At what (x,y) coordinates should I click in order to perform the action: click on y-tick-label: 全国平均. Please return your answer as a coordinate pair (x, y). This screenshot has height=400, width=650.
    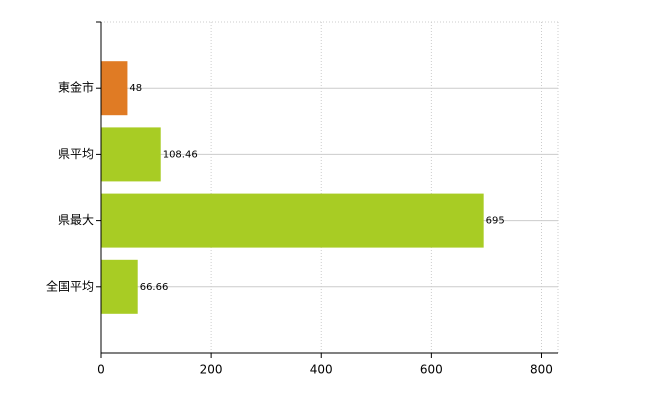
    Looking at the image, I should click on (70, 285).